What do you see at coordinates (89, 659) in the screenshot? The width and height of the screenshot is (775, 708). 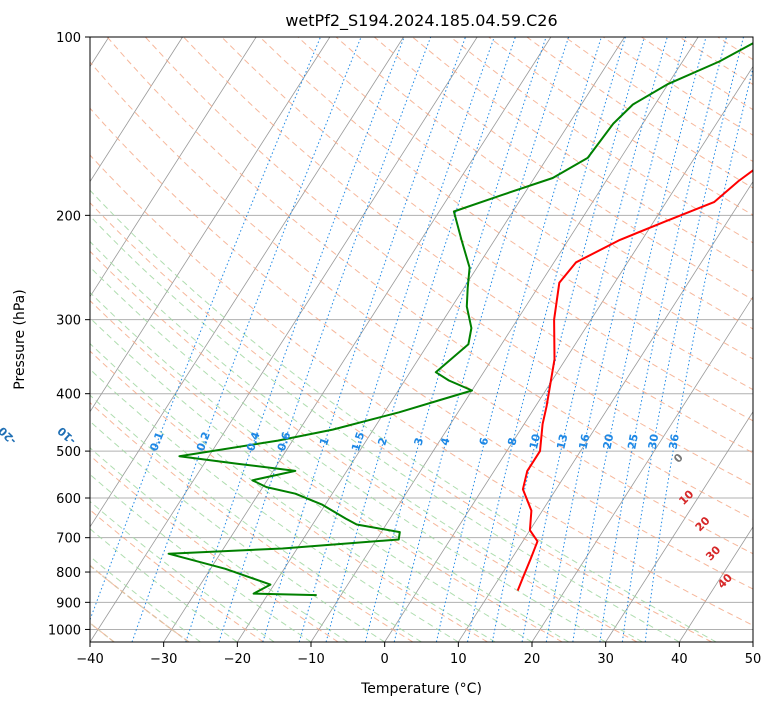 I see `x-tick-label: −40` at bounding box center [89, 659].